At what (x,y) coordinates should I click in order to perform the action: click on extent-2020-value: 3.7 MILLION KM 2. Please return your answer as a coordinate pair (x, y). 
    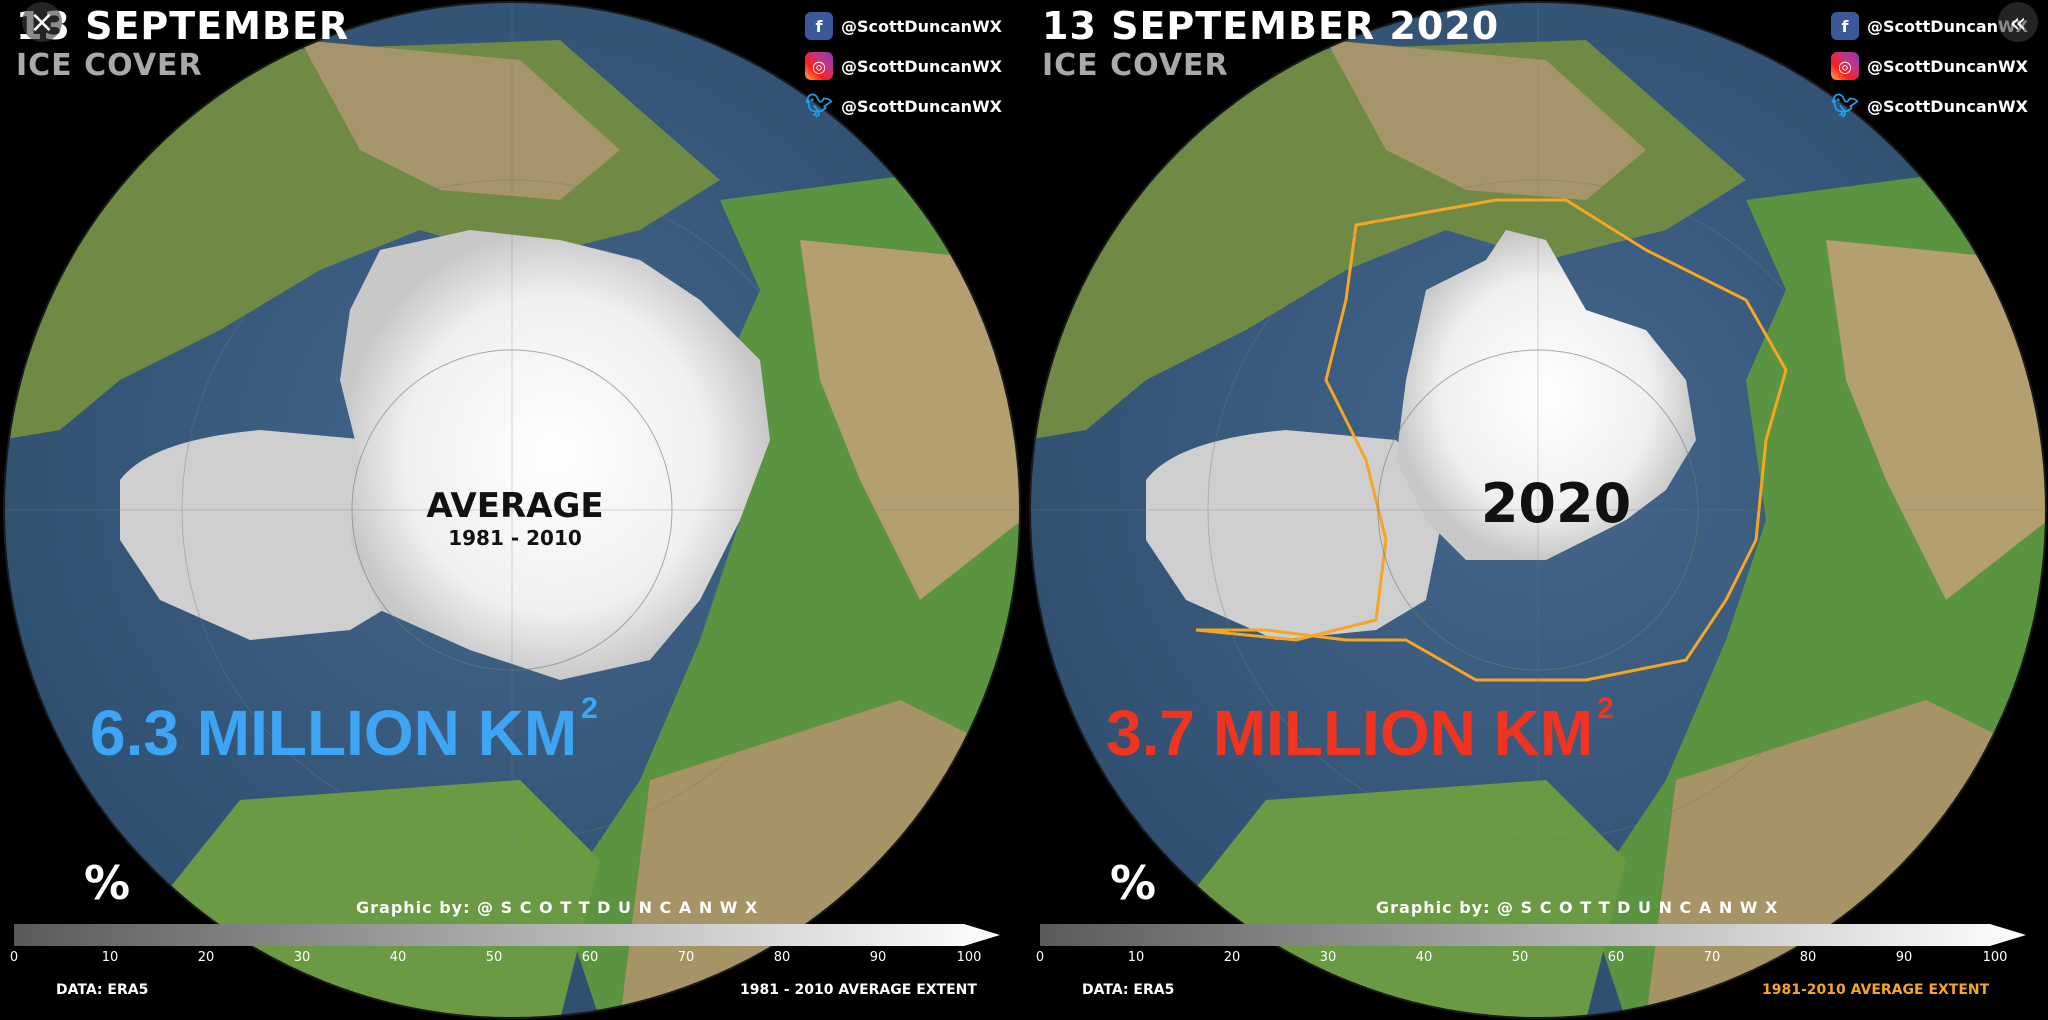
    Looking at the image, I should click on (1360, 730).